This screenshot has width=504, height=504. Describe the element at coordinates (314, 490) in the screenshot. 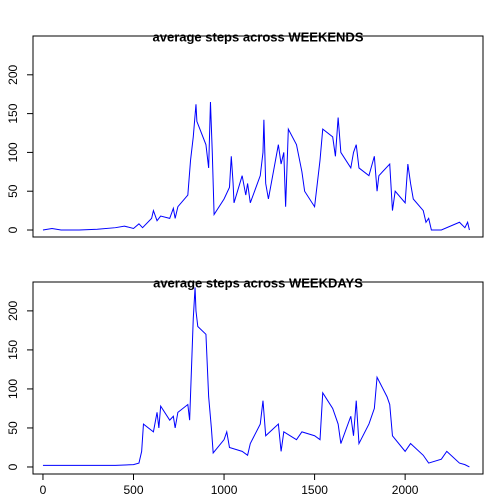

I see `x-tick-label: 1500` at that location.